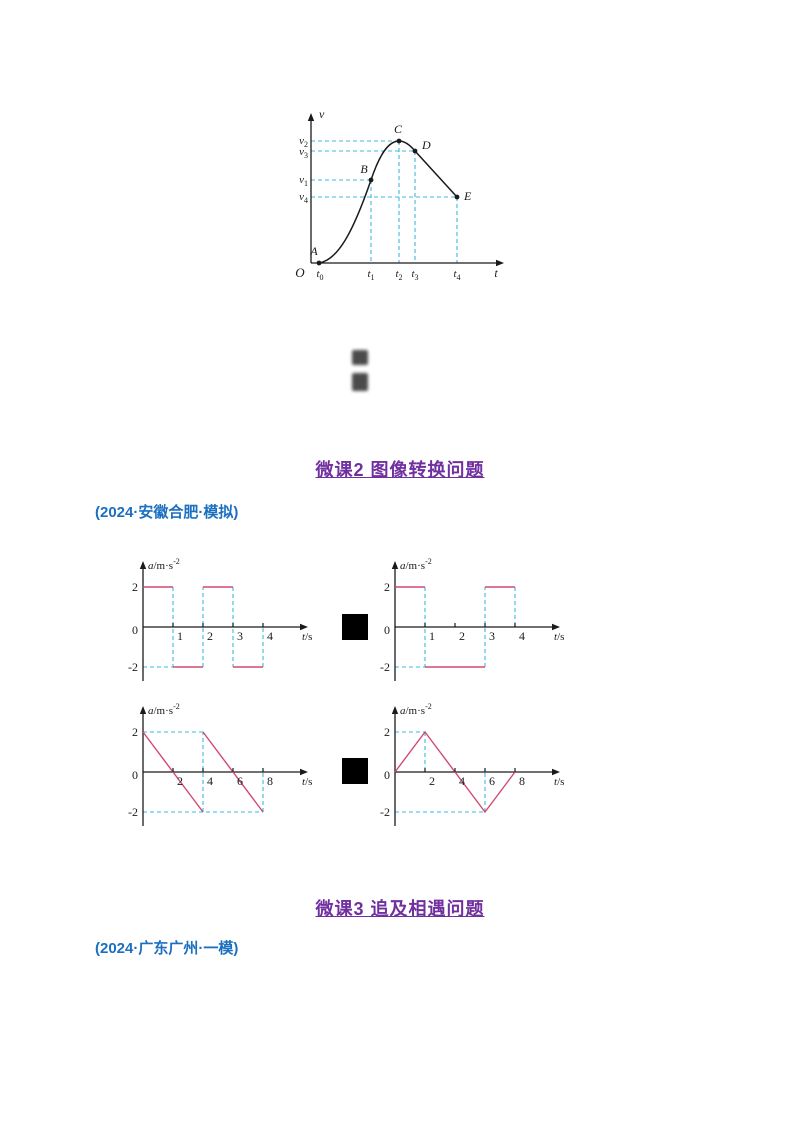  I want to click on at-figure-option-2: 1 2 3 4 2 0 -2 a/m·s-2 t/s, so click(472, 621).